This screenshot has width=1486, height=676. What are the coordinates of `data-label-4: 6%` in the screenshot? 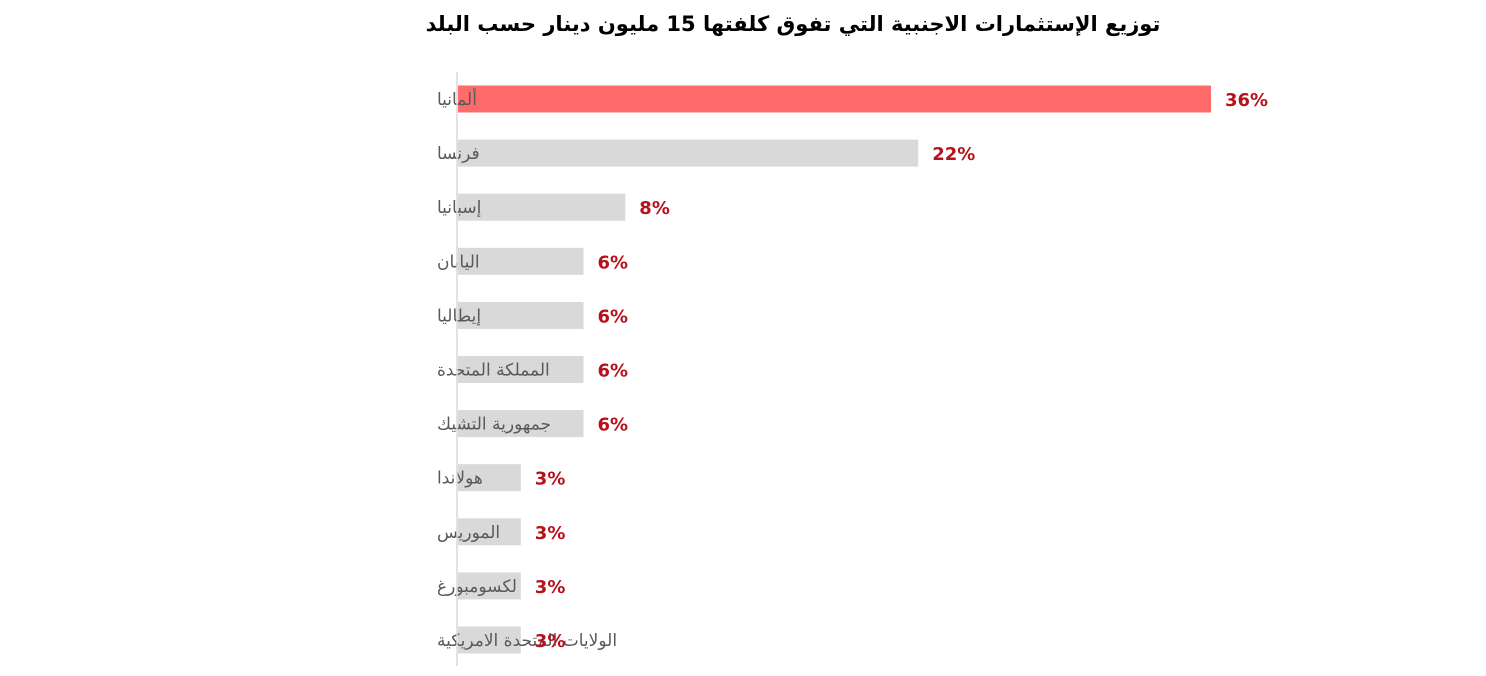 It's located at (613, 262).